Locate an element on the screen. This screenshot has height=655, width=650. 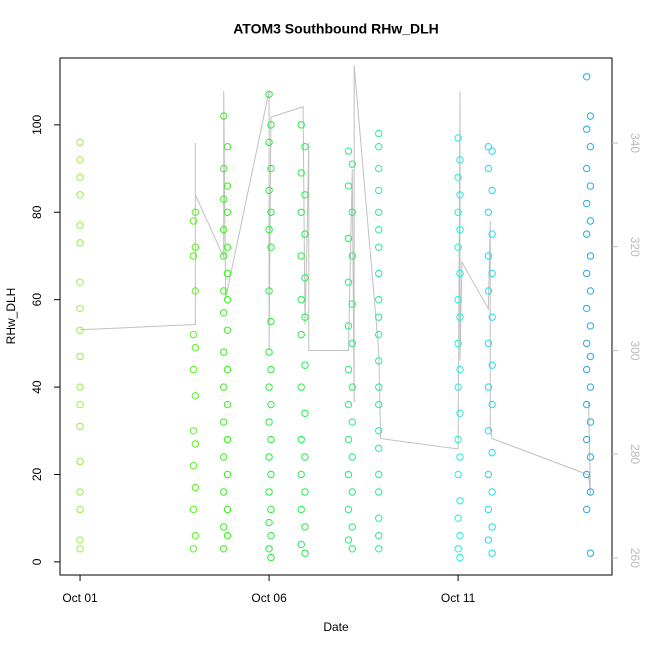
y2-tick-label: 340 is located at coordinates (635, 143).